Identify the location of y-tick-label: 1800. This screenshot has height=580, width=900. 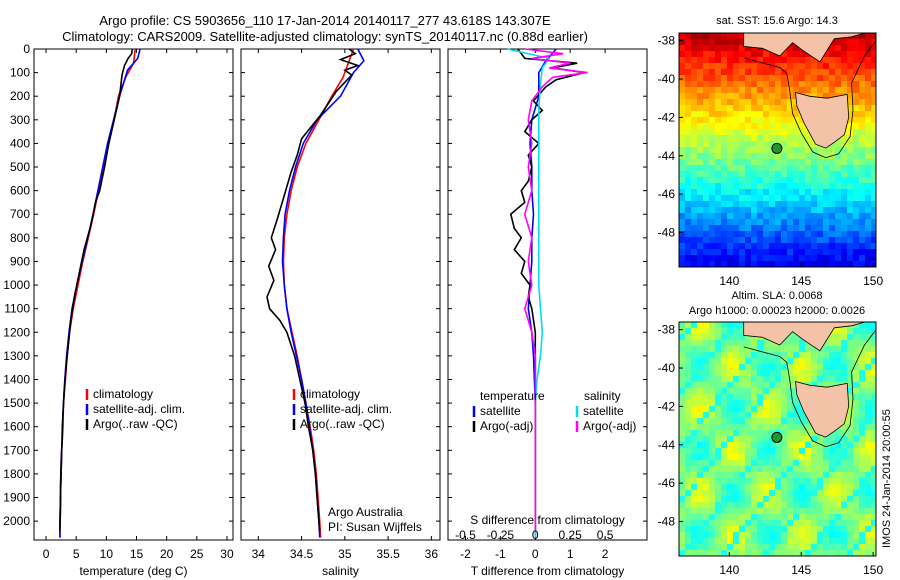
(16, 474).